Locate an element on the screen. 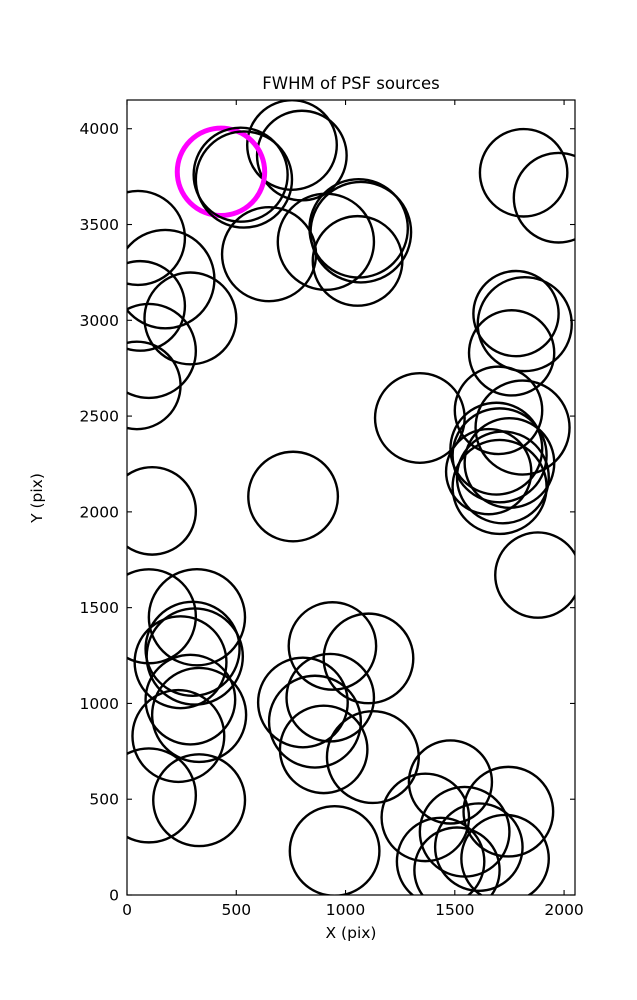 This screenshot has height=1000, width=637. y-tick-label: 3000 is located at coordinates (99, 321).